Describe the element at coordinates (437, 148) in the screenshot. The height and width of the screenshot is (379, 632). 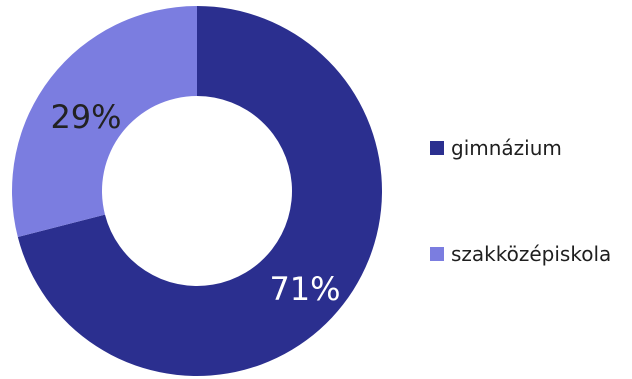
I see `legend-swatch-gimnazium` at that location.